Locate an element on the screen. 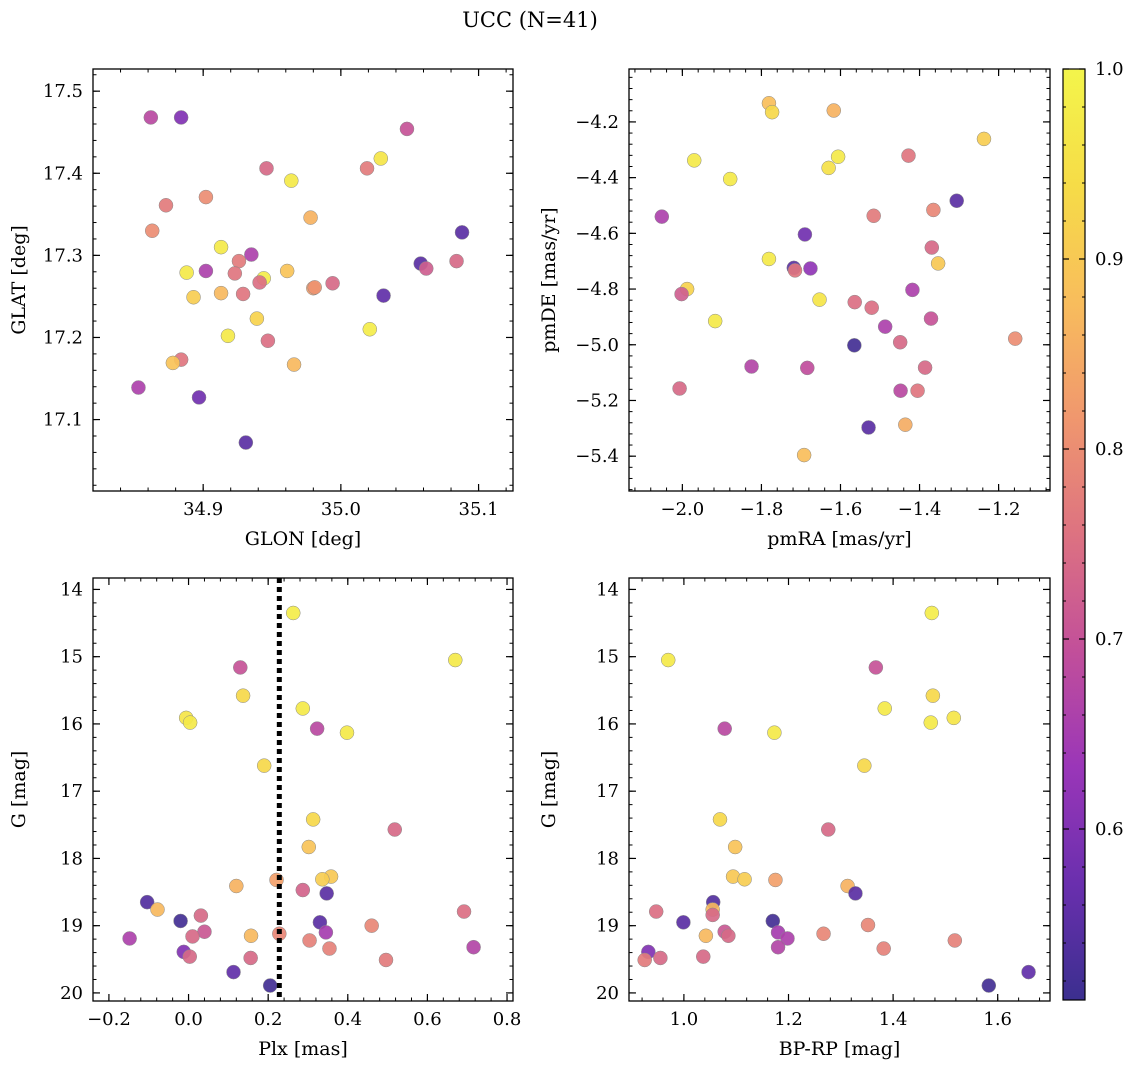  colorbar-tick-label: 1.0 is located at coordinates (1109, 69).